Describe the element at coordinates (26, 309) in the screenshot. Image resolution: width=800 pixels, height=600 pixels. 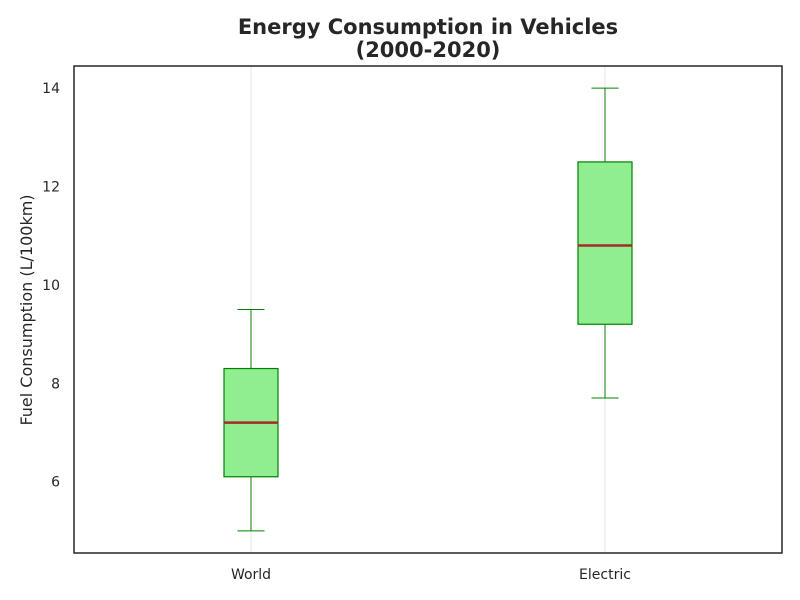
I see `y-axis-label: Fuel Consumption (L/100km)` at that location.